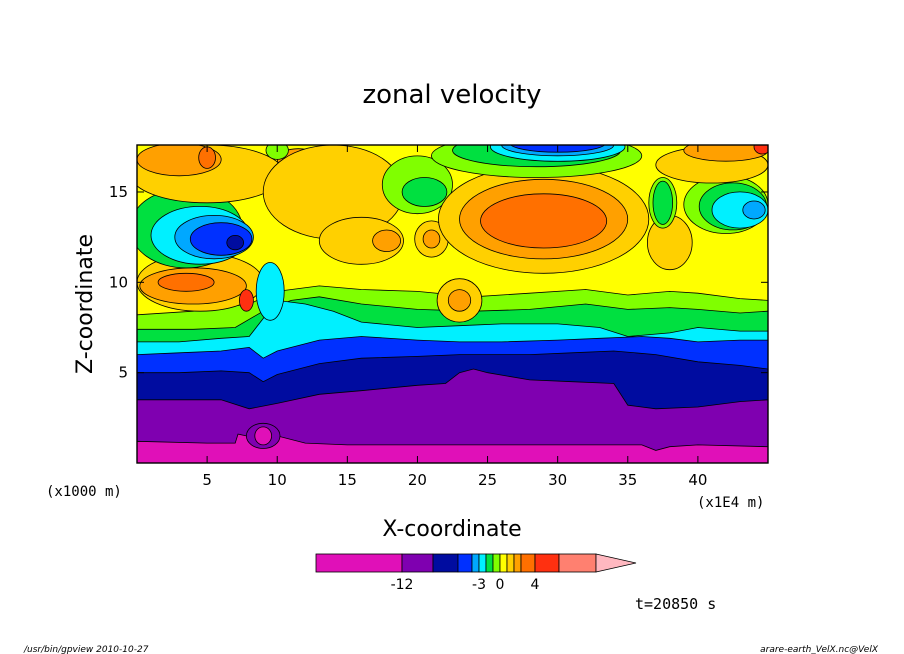 The width and height of the screenshot is (904, 654). What do you see at coordinates (85, 304) in the screenshot?
I see `y-axis-label: Z-coordinate` at bounding box center [85, 304].